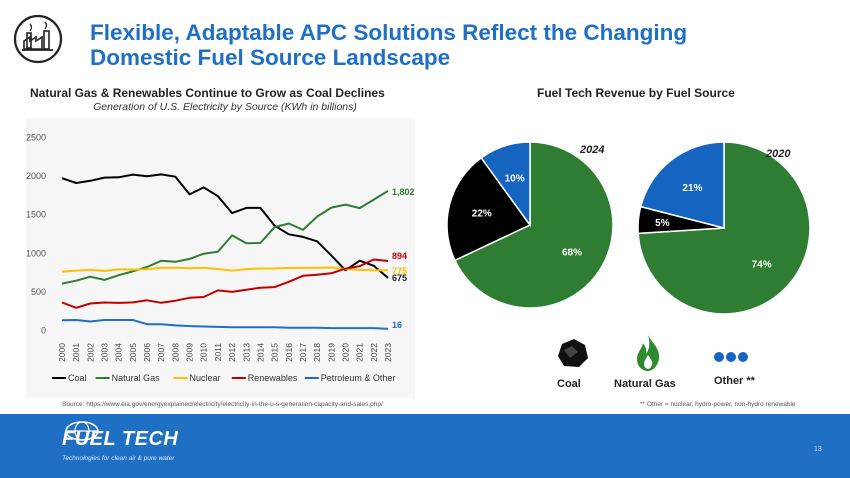  What do you see at coordinates (533, 225) in the screenshot?
I see `pie-slice-coal` at bounding box center [533, 225].